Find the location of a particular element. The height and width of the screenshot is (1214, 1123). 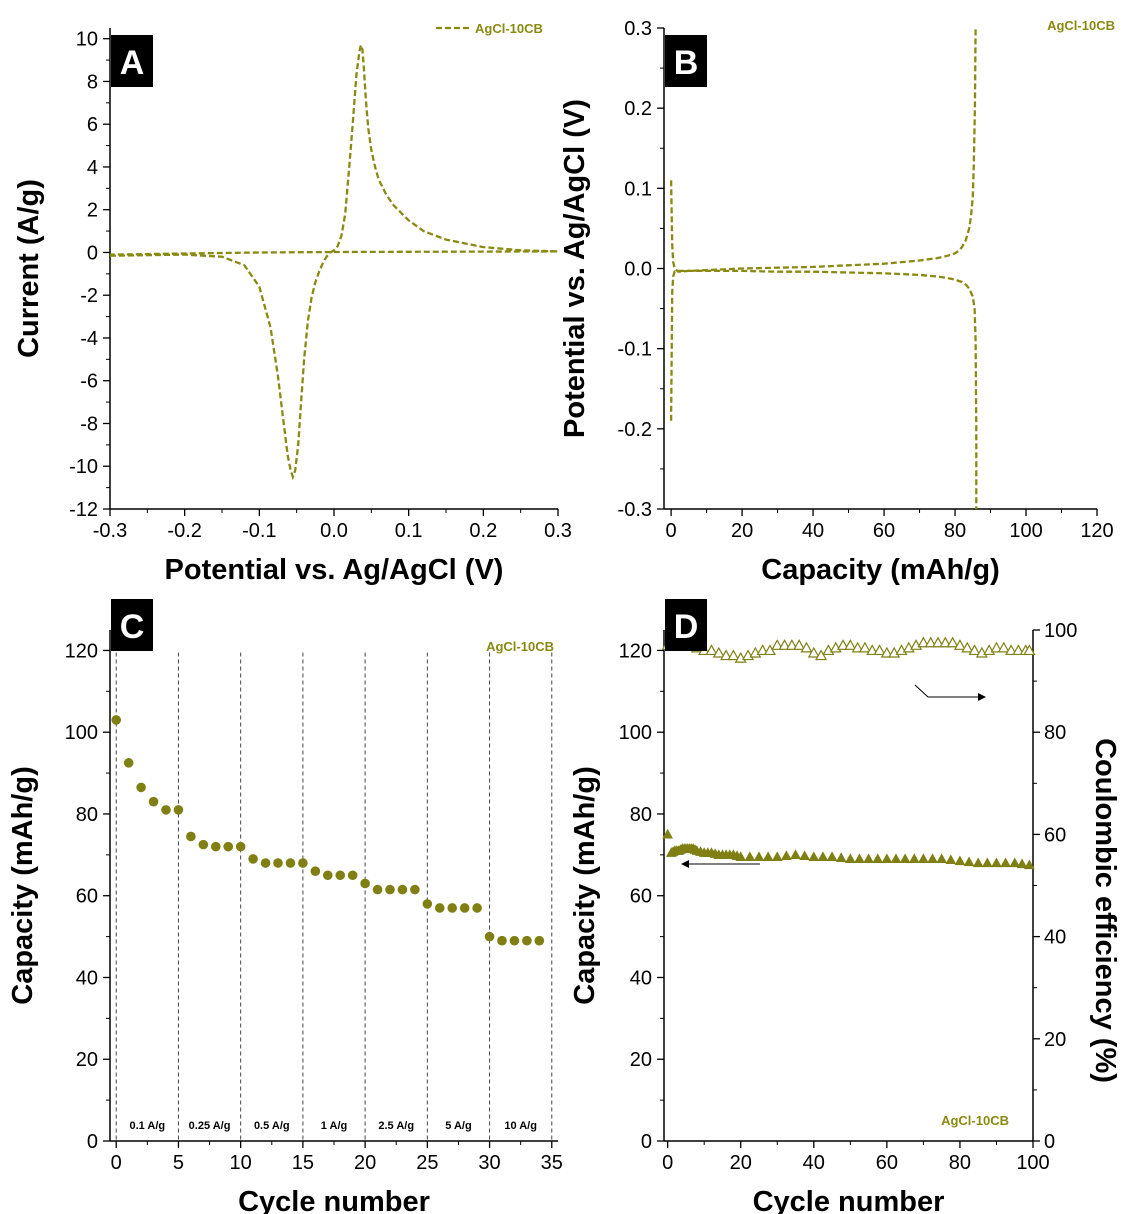

x-tick-label: 30 is located at coordinates (489, 1163).